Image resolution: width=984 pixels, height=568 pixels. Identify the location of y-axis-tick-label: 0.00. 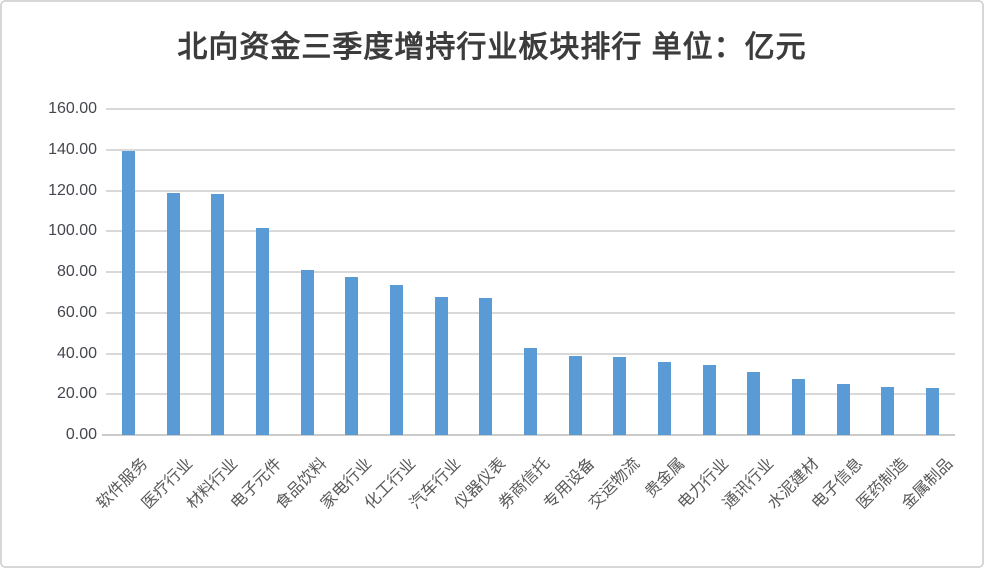
(81, 434).